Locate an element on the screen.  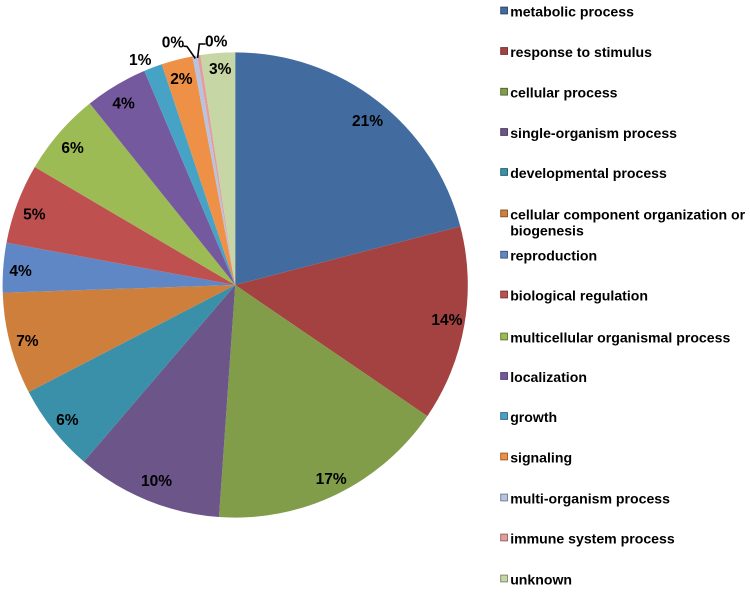
svg-text: cellular process is located at coordinates (563, 93).